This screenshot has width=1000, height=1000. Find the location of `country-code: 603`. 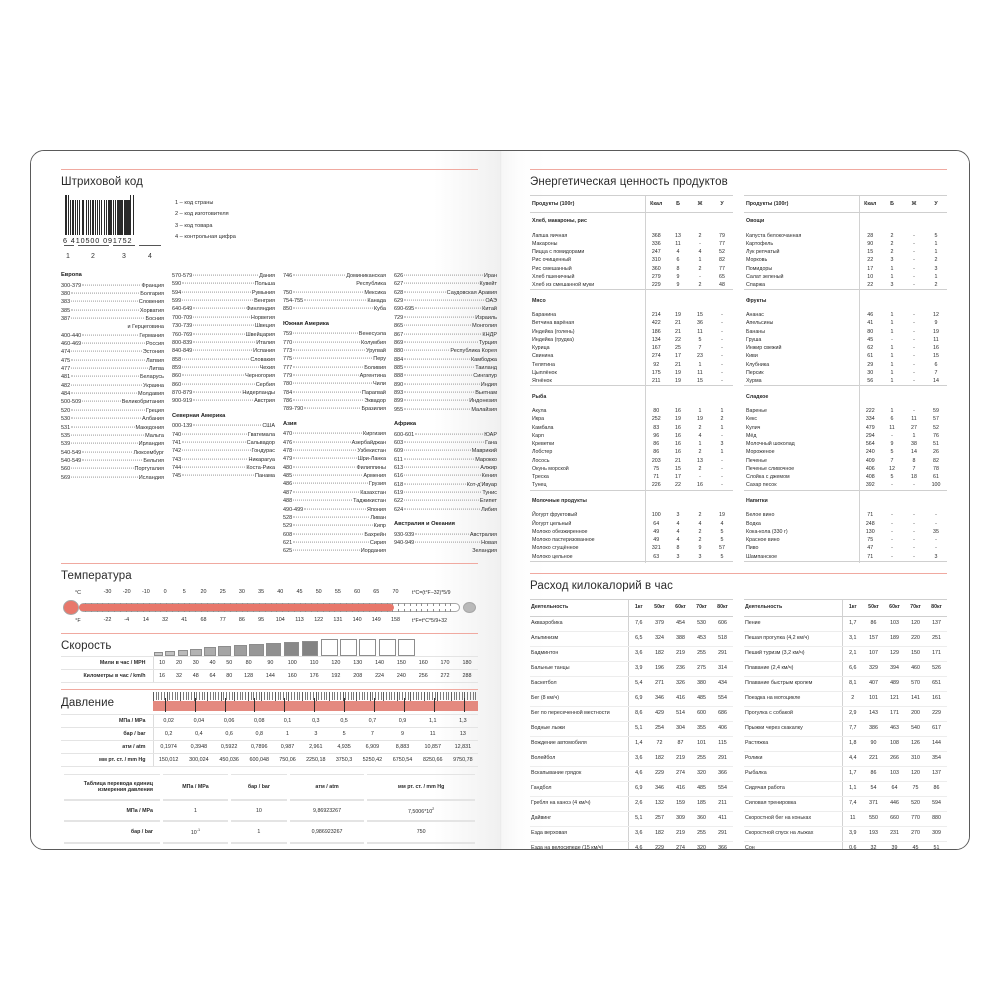

country-code: 603 is located at coordinates (399, 442).